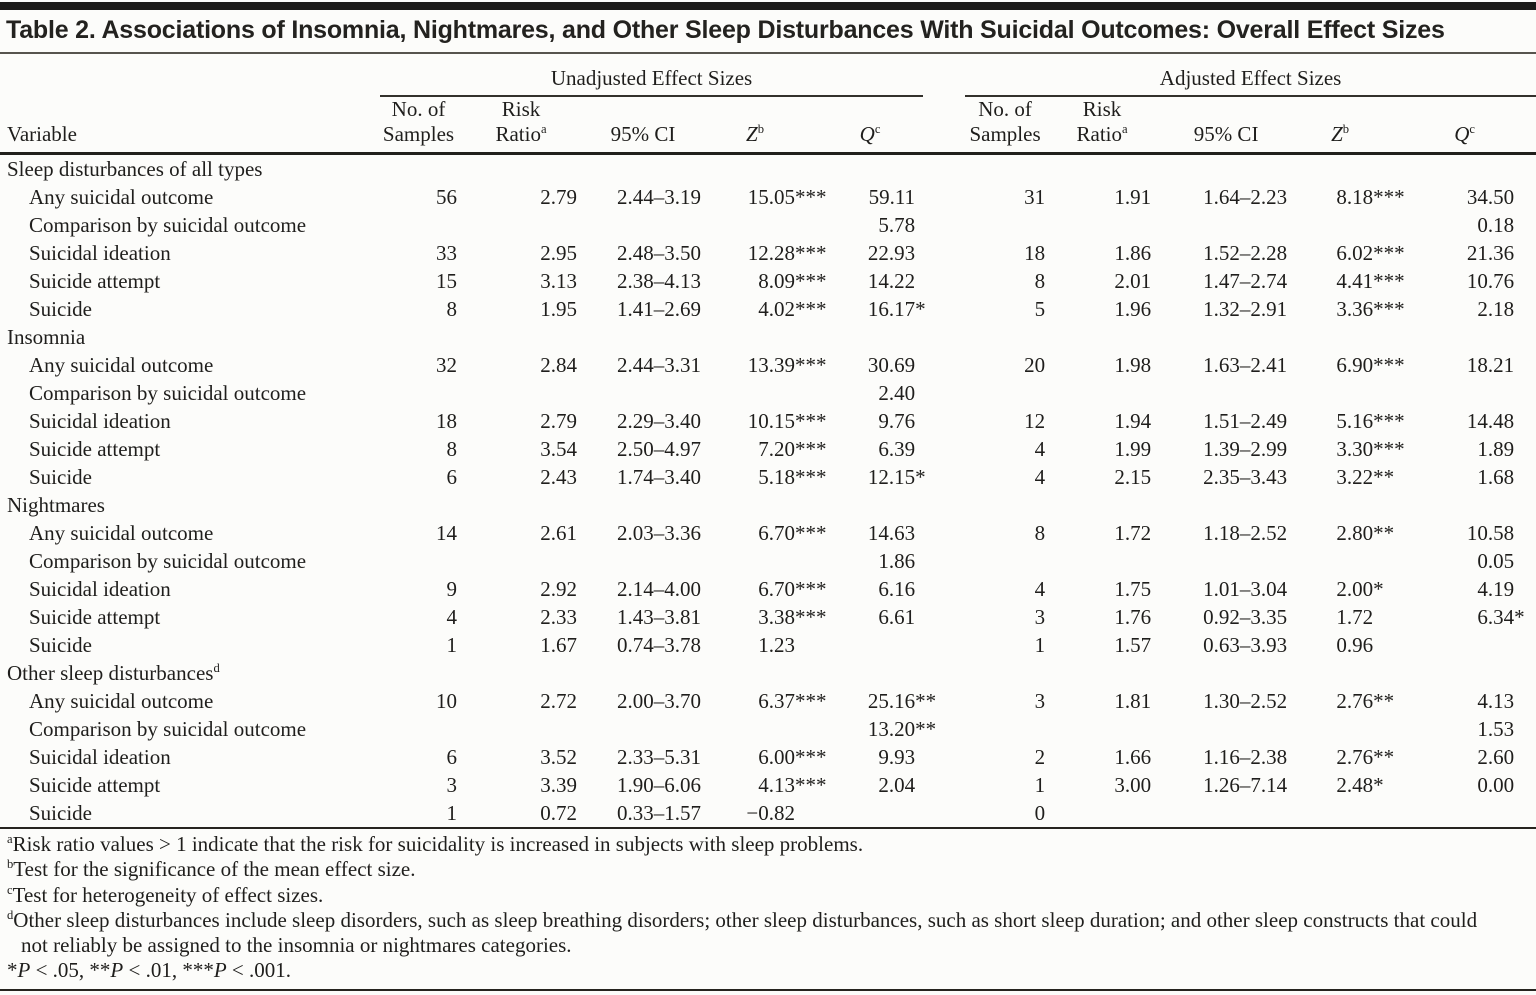 Image resolution: width=1536 pixels, height=995 pixels. Describe the element at coordinates (446, 365) in the screenshot. I see `no-of-samples-unadjusted-cell: 32` at that location.